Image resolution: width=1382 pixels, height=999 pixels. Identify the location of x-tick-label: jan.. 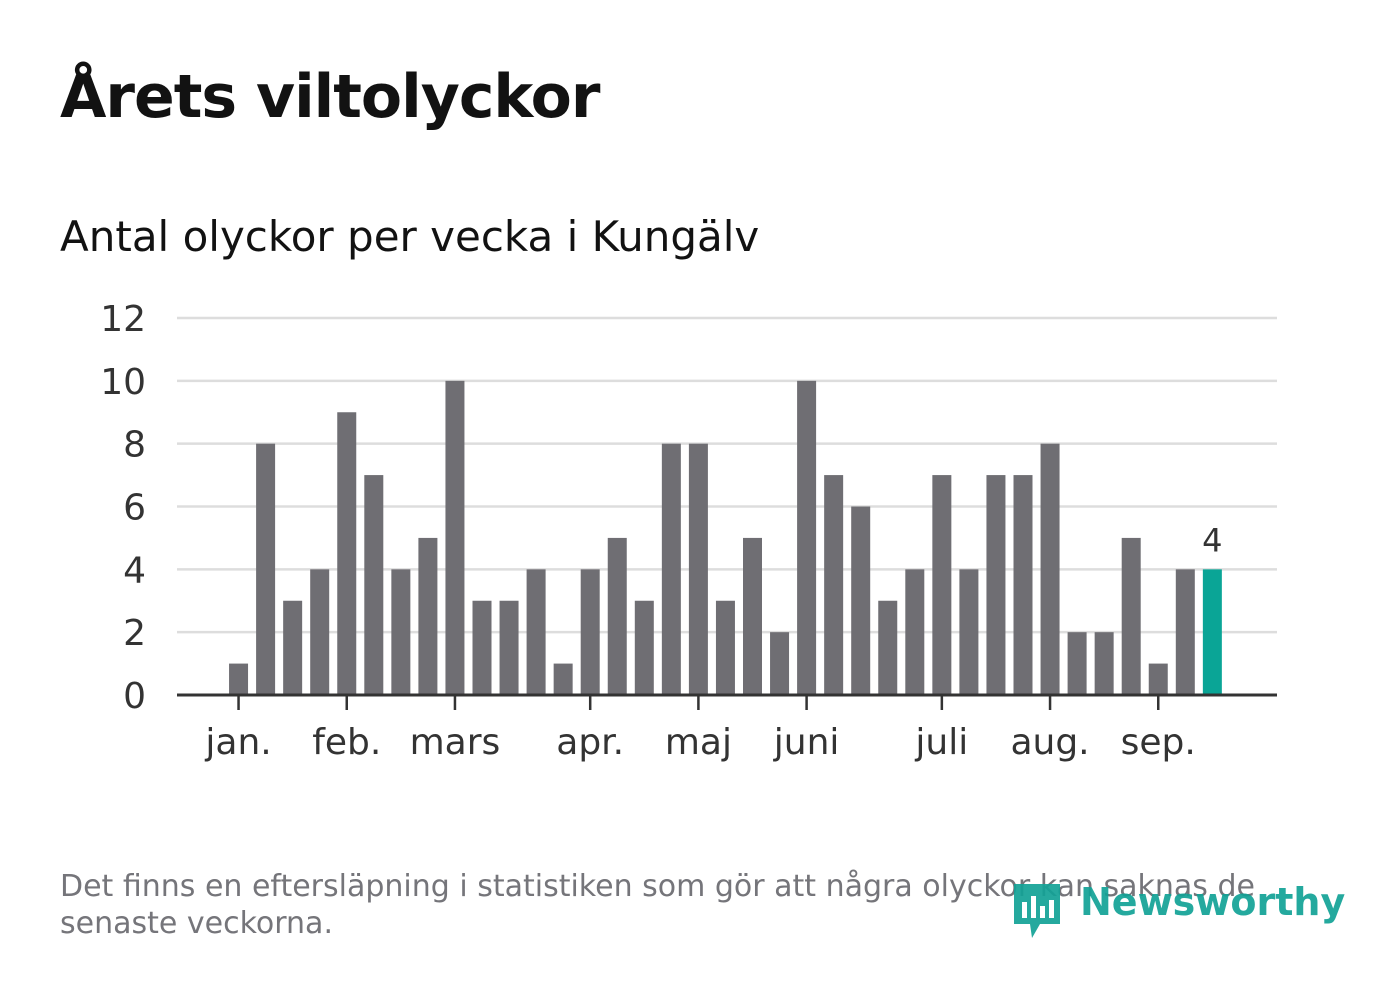
(237, 742).